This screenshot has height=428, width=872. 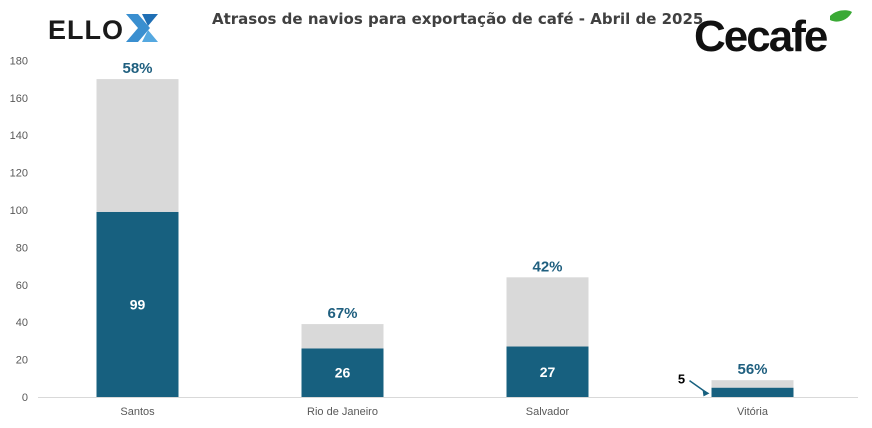 I want to click on ello-logo: ELLO, so click(x=103, y=29).